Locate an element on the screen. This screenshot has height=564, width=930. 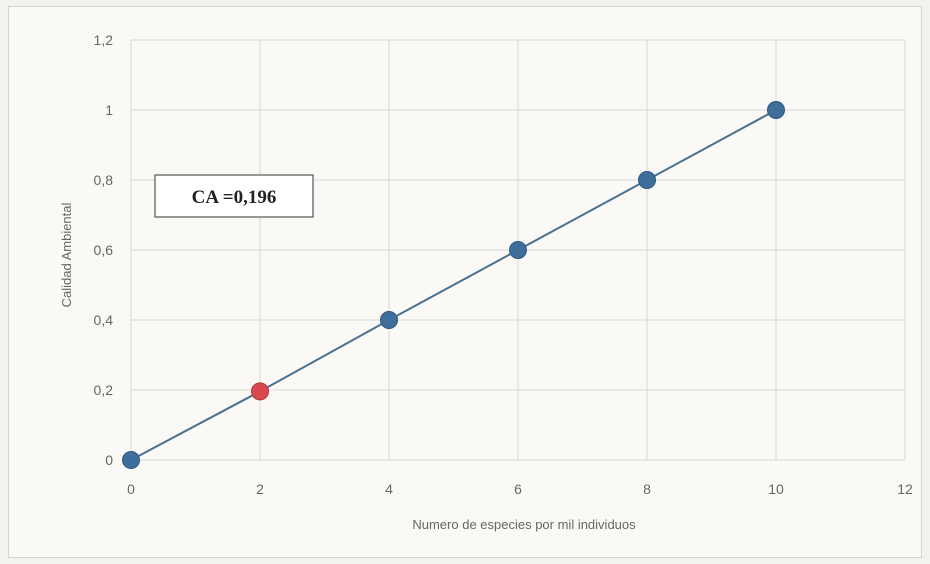
y-tick-label: 0 is located at coordinates (109, 460).